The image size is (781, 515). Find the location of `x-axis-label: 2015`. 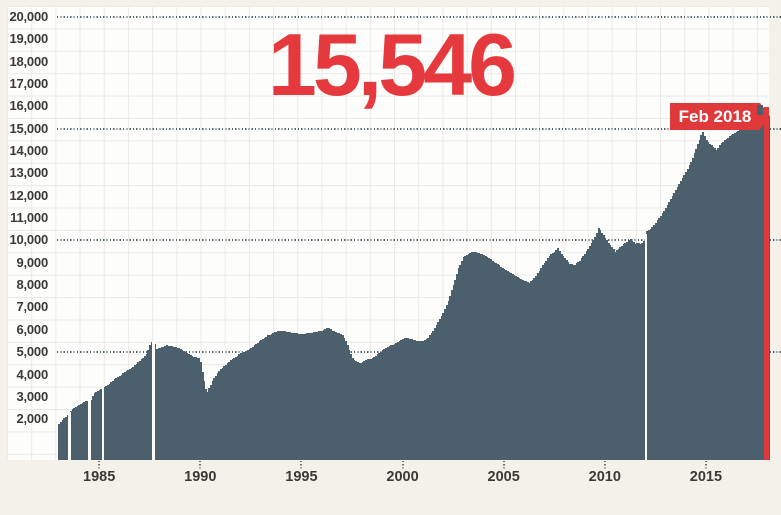

x-axis-label: 2015 is located at coordinates (706, 477).